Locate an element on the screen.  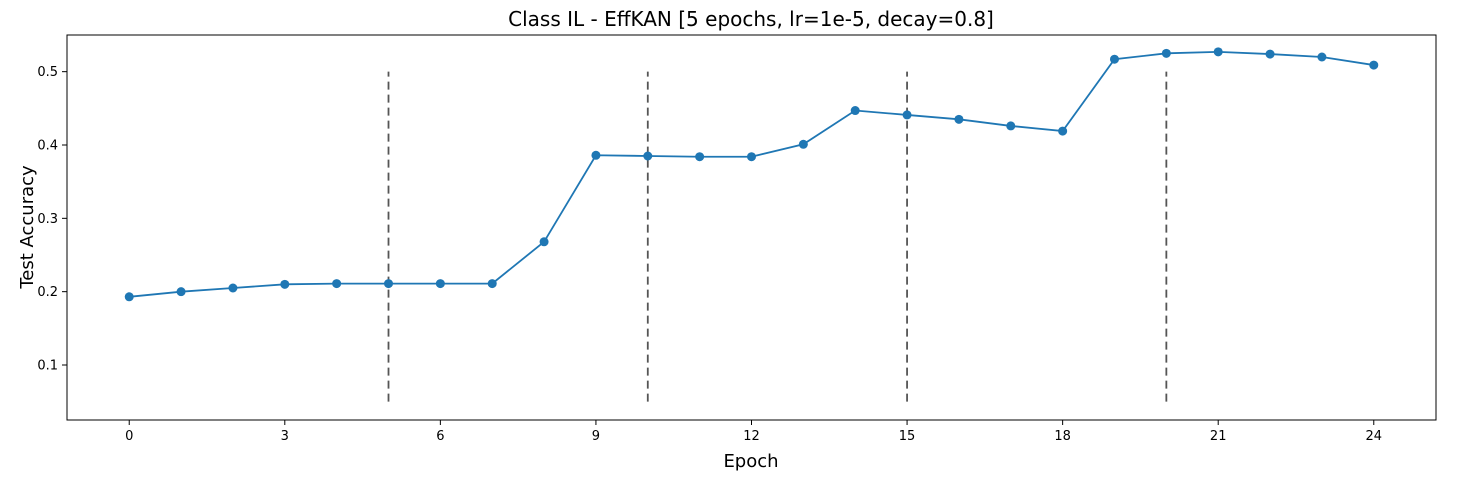
y-axis: 0.1 0.2 0.3 0.4 0.5 is located at coordinates (52, 219).